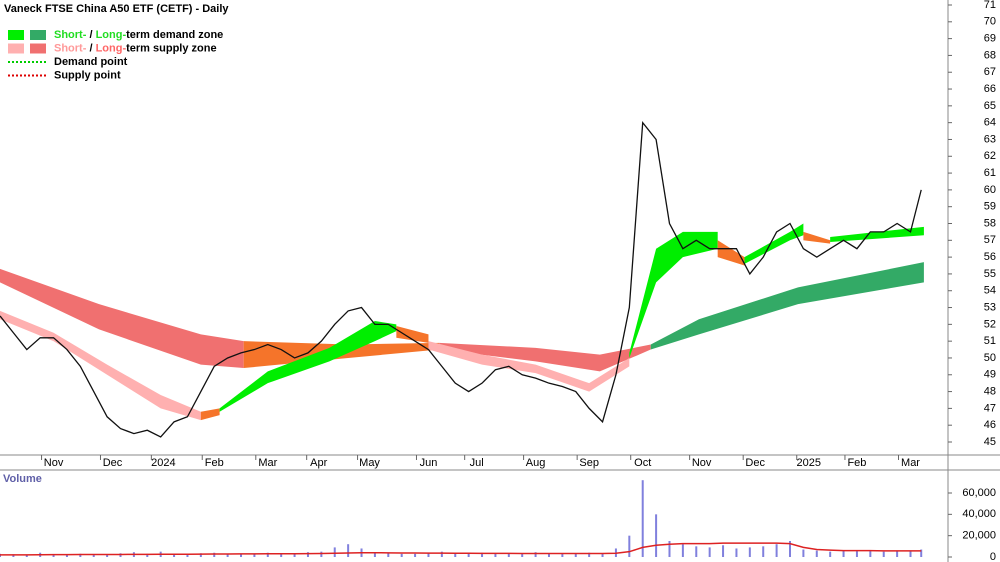  I want to click on chart-title: Vaneck FTSE China A50 ETF (CETF) - Daily, so click(116, 9).